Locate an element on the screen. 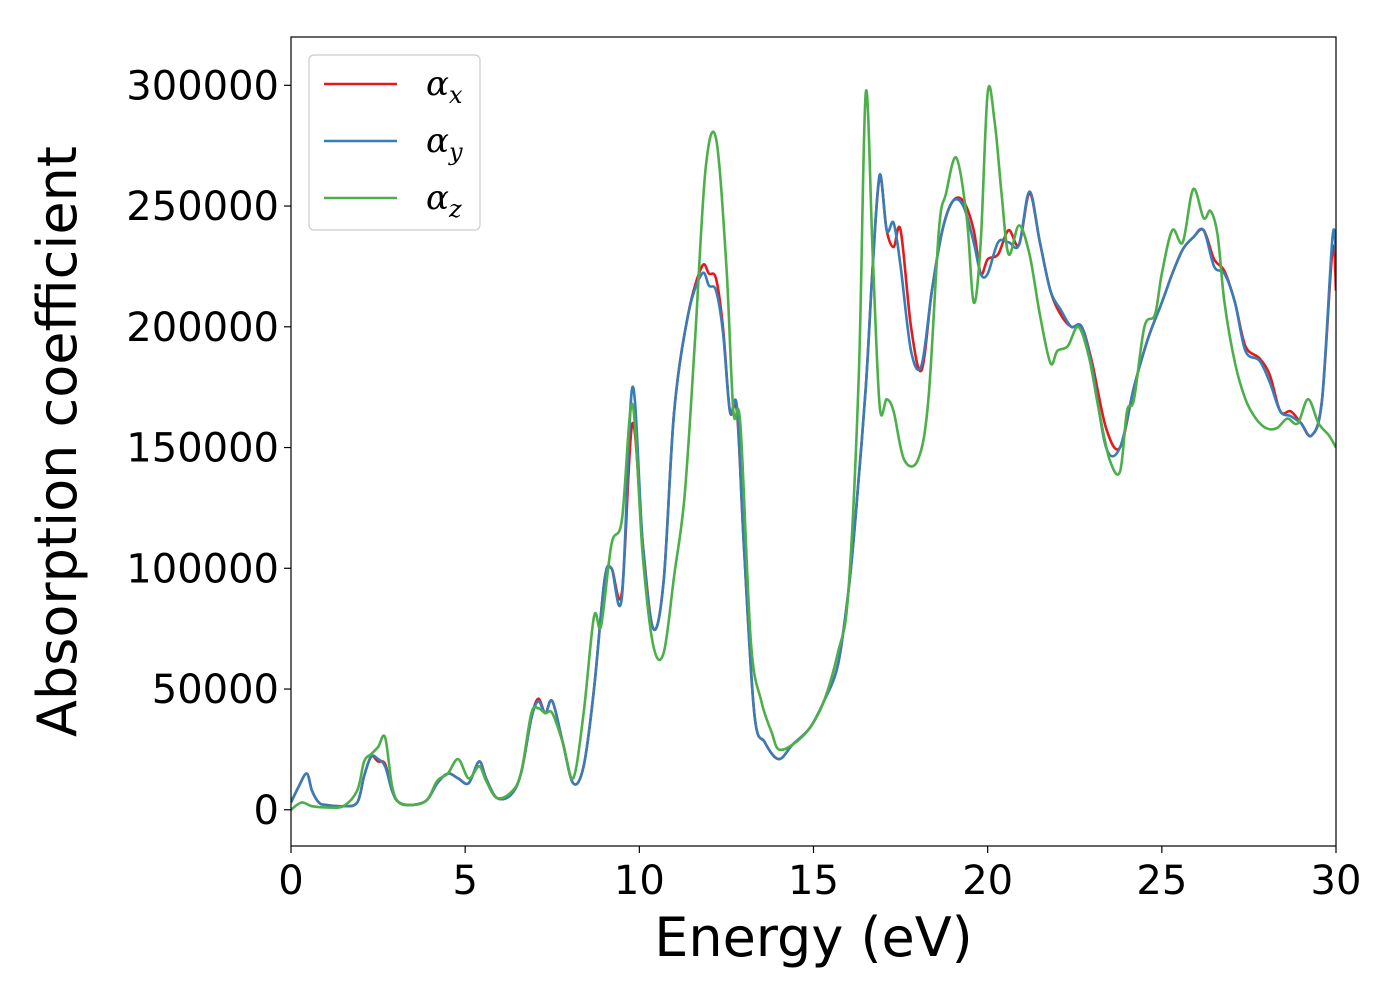  x-axis-title: Energy (eV) is located at coordinates (813, 937).